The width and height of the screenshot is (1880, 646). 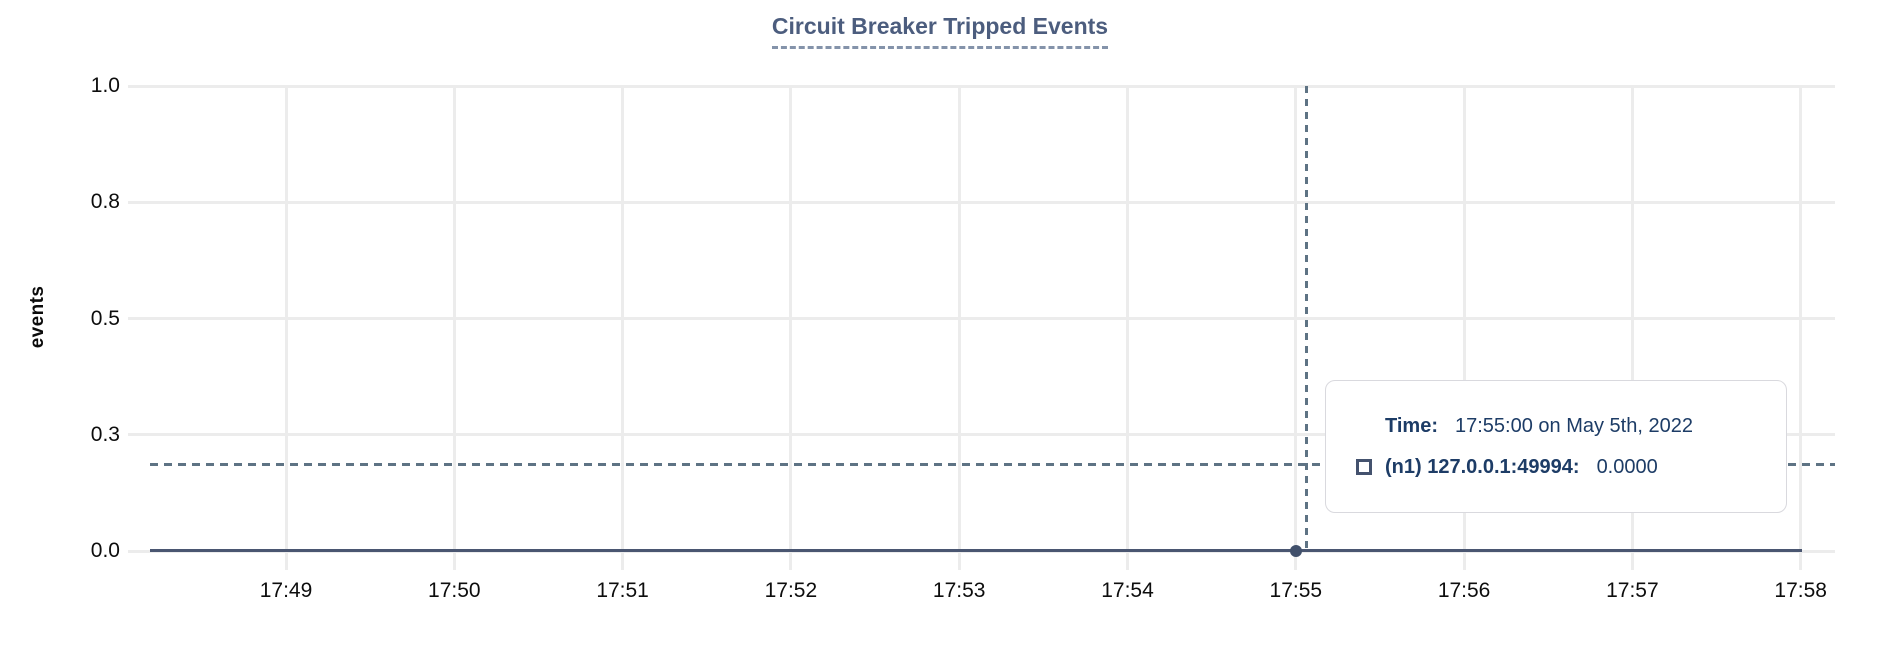 What do you see at coordinates (1127, 590) in the screenshot?
I see `x-tick-label: 17:54` at bounding box center [1127, 590].